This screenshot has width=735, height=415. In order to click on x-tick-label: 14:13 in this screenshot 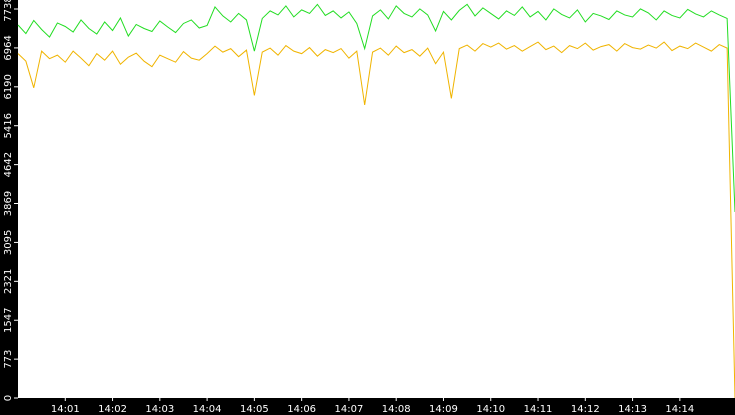, I will do `click(632, 409)`.